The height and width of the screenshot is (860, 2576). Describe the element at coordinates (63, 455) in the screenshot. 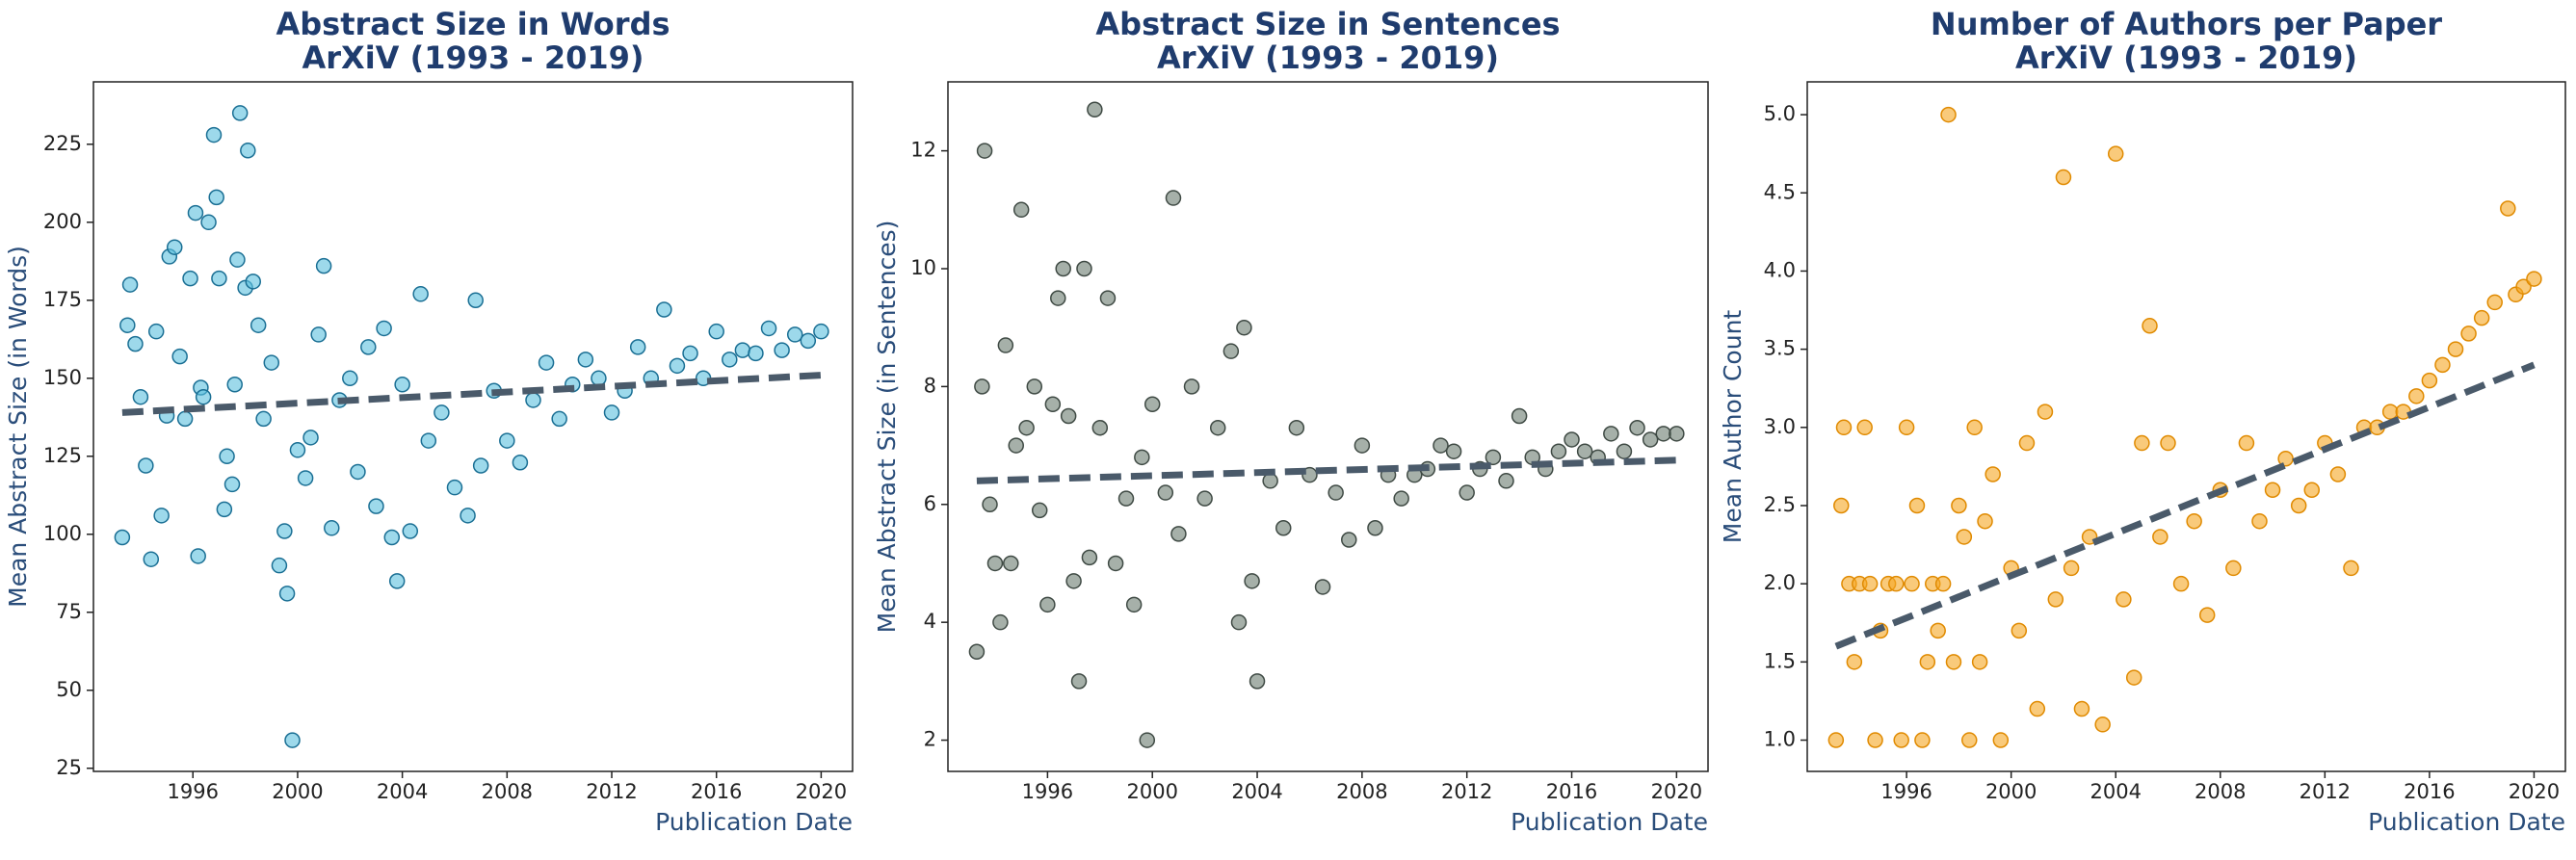

I see `y-tick-label: 125` at that location.